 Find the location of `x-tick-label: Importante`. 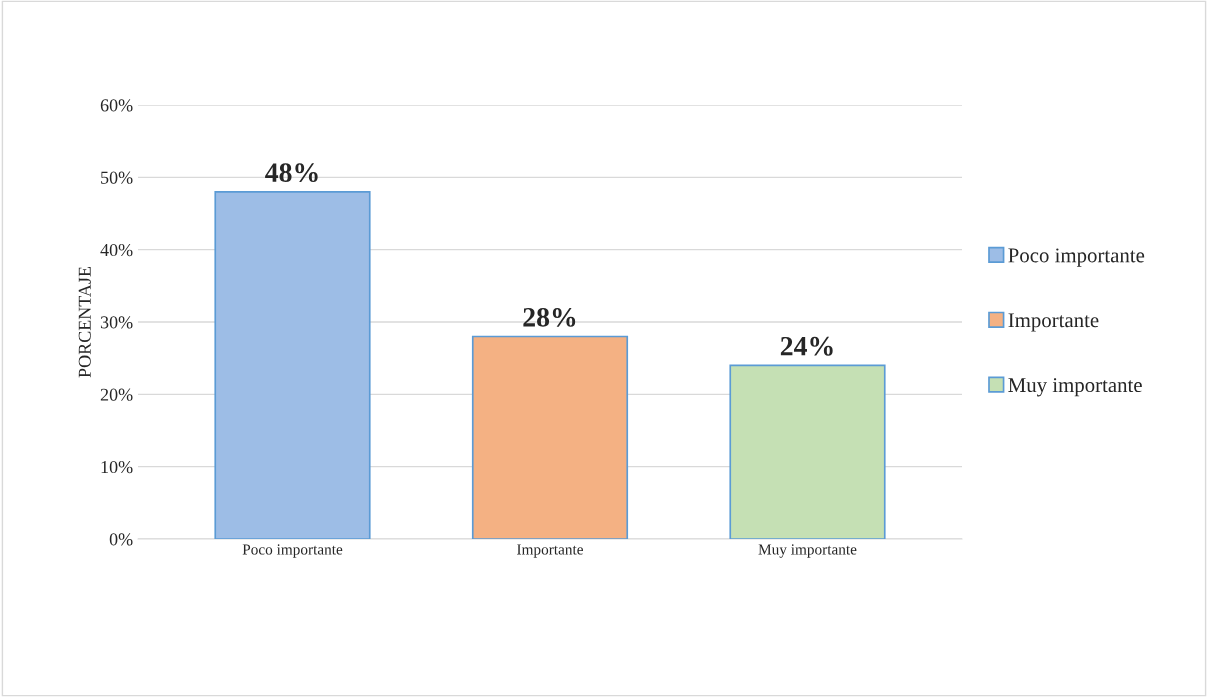

x-tick-label: Importante is located at coordinates (550, 551).